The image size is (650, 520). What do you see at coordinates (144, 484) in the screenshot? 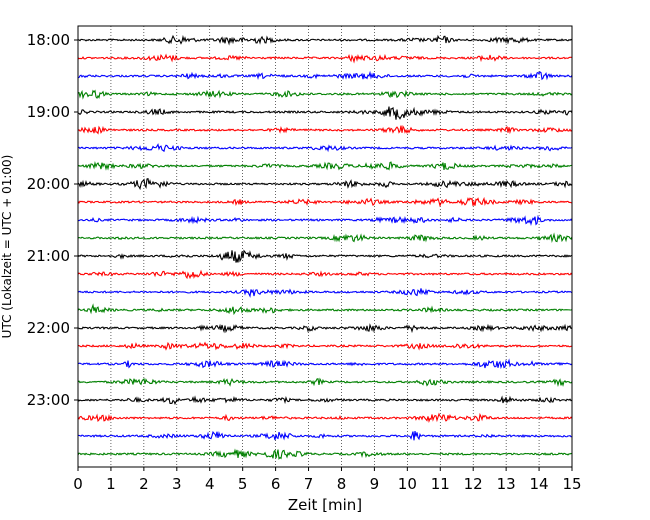
I see `x-tick-label: 2` at bounding box center [144, 484].